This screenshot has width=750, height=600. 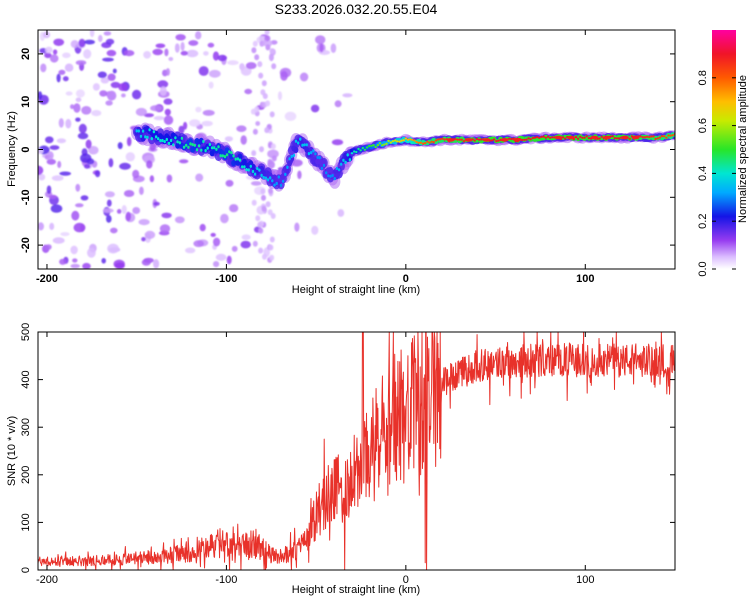 What do you see at coordinates (26, 522) in the screenshot?
I see `y-tick-label: 100` at bounding box center [26, 522].